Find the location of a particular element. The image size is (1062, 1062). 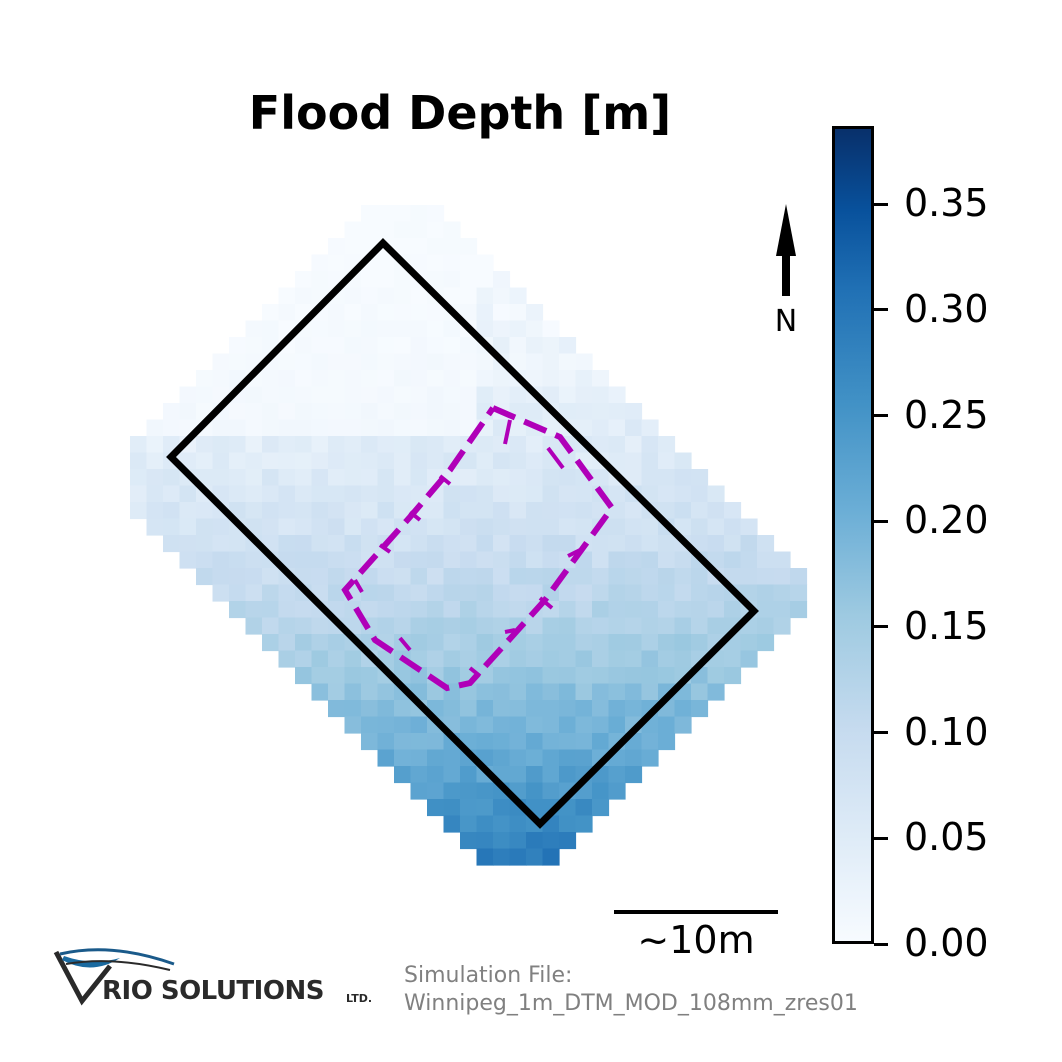

north-arrow-icon is located at coordinates (786, 250).